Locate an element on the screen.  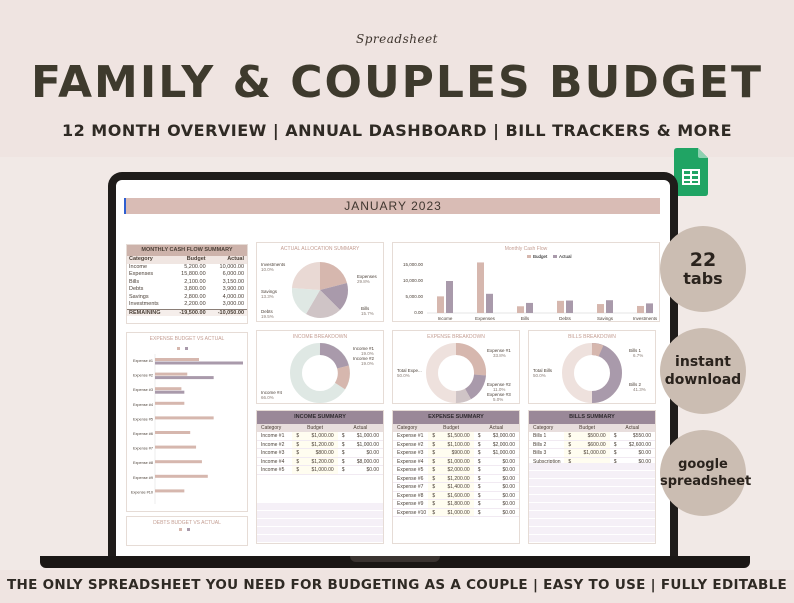
cell-value: $1,000.00 is located at coordinates (458, 512).